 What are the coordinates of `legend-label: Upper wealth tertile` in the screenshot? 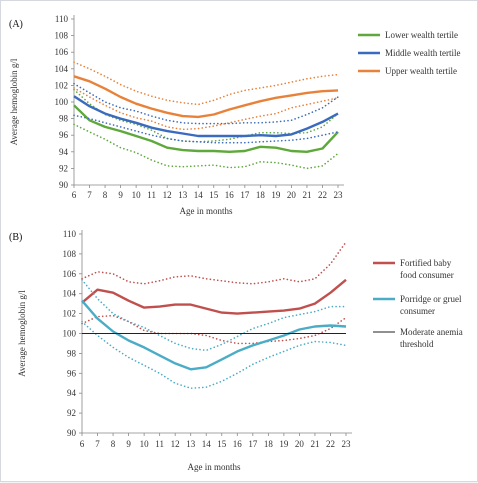 It's located at (421, 71).